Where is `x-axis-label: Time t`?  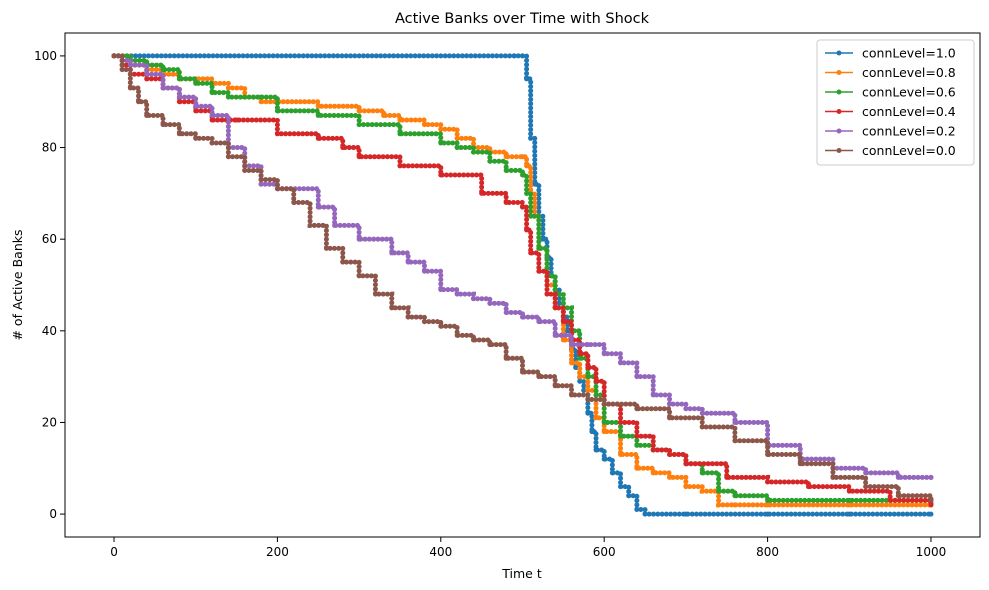 x-axis-label: Time t is located at coordinates (521, 573).